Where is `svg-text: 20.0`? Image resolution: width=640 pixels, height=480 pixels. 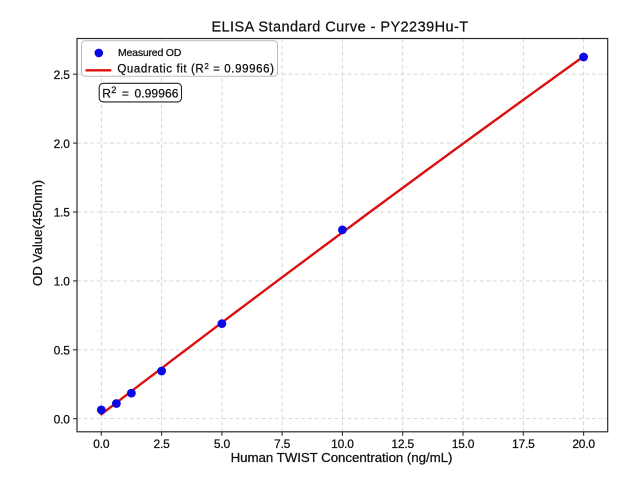 svg-text: 20.0 is located at coordinates (583, 444).